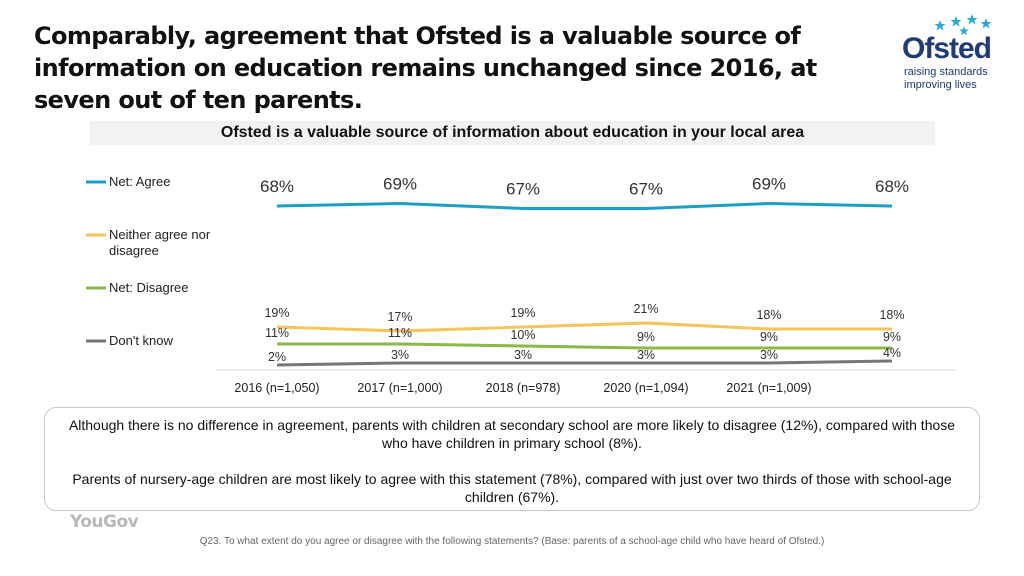 Image resolution: width=1024 pixels, height=576 pixels. What do you see at coordinates (141, 340) in the screenshot?
I see `legend-label-3: Don't know` at bounding box center [141, 340].